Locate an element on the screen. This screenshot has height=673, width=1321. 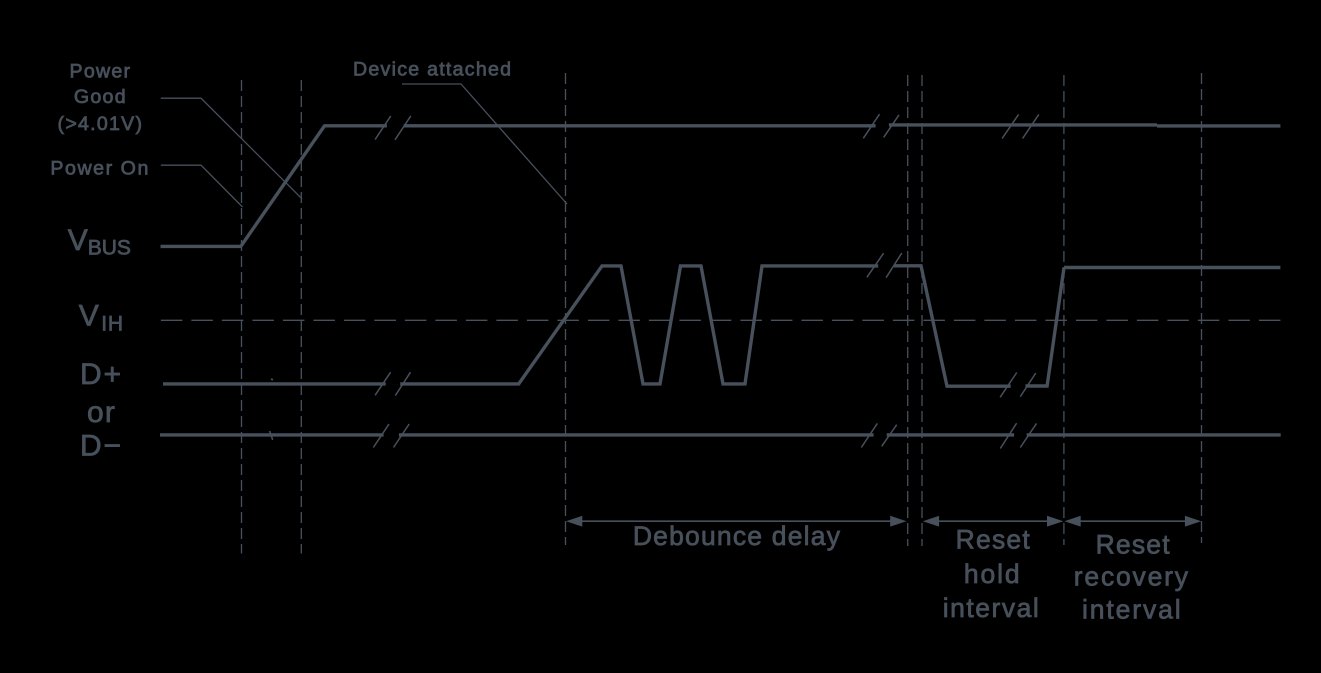
svg-text: hold is located at coordinates (993, 574).